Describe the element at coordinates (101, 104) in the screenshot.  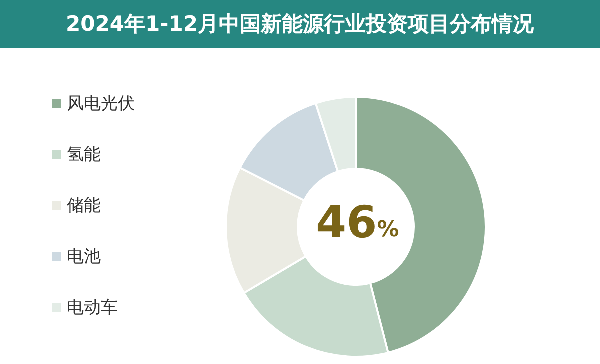
I see `legend-label: 风电光伏` at that location.